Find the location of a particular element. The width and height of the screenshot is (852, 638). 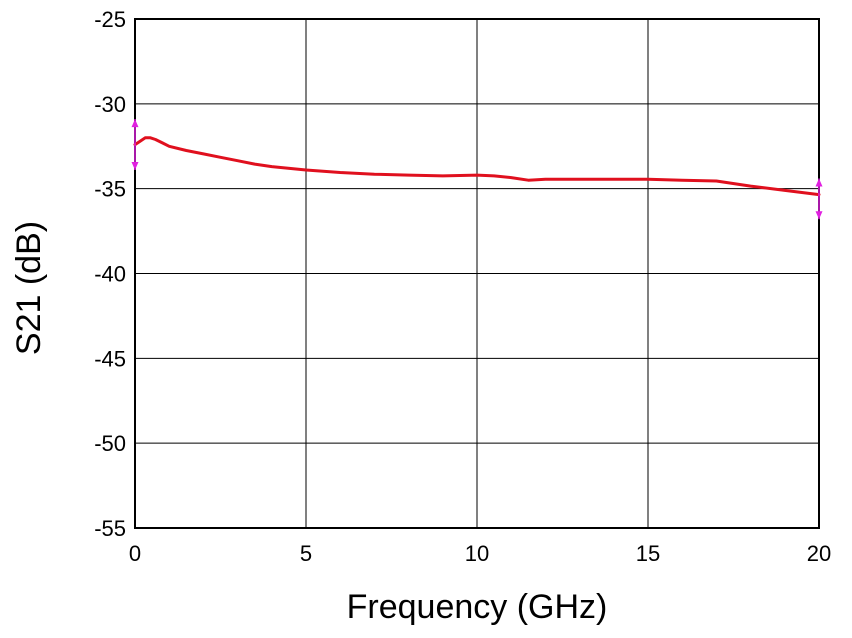

y-tick-label: -40 is located at coordinates (110, 274).